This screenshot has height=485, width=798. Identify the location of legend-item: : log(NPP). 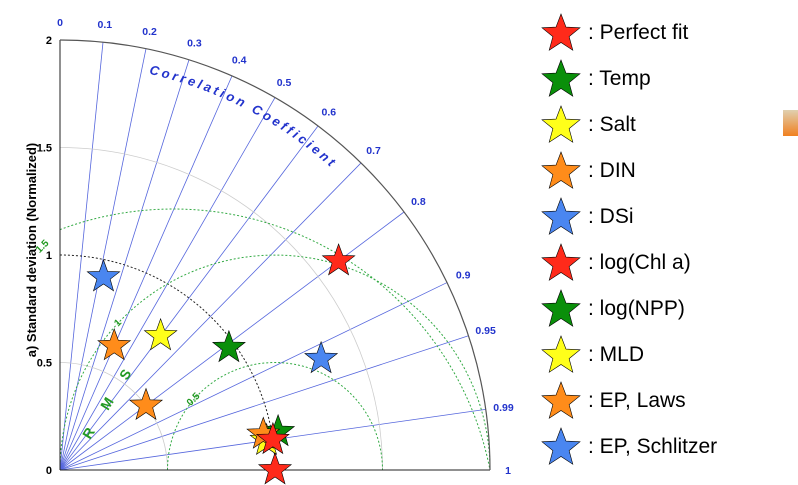
(628, 309).